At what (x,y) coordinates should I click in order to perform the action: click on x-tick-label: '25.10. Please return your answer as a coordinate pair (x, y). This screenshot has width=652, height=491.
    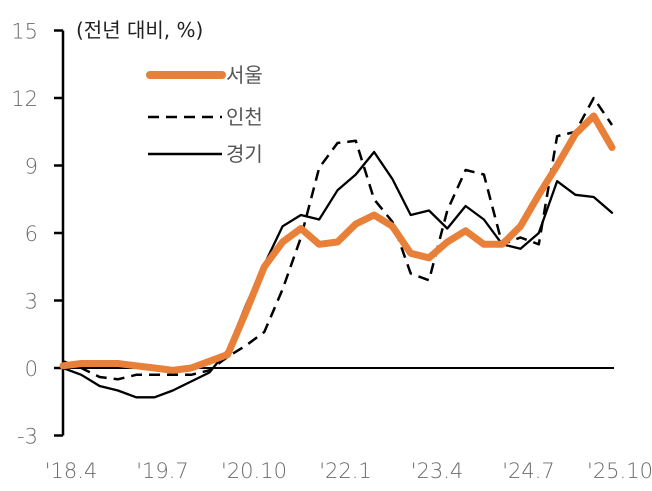
    Looking at the image, I should click on (619, 471).